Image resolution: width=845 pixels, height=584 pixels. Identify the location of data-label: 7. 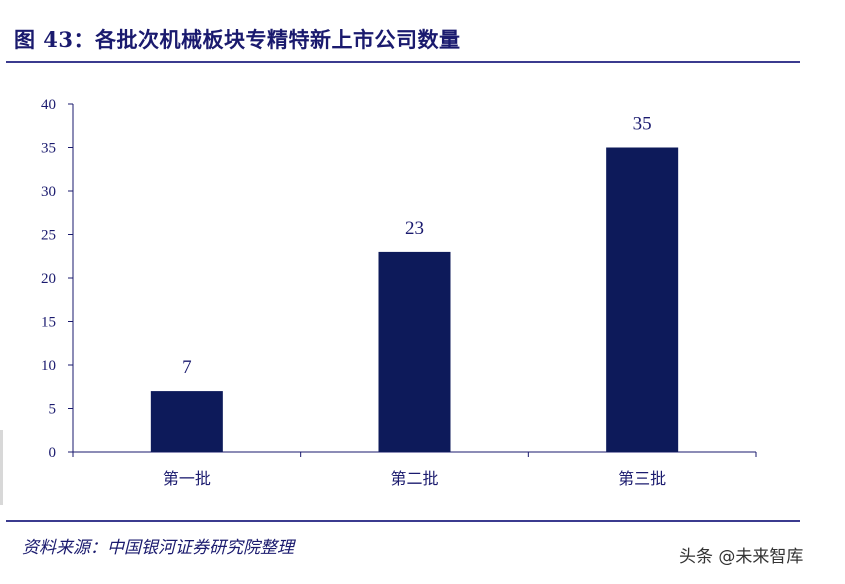
(187, 367).